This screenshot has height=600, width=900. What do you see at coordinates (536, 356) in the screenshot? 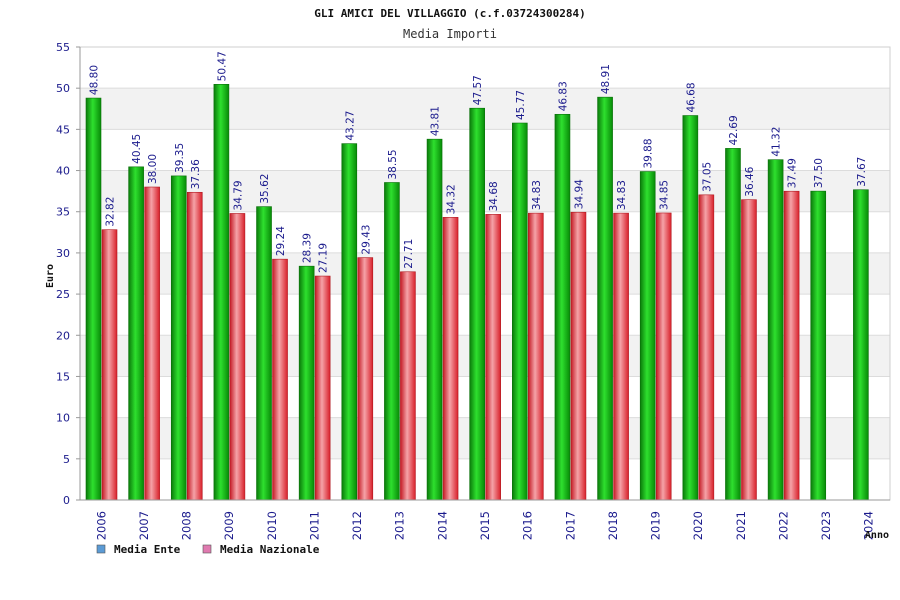
I see `bar-media-nazionale-2016` at bounding box center [536, 356].